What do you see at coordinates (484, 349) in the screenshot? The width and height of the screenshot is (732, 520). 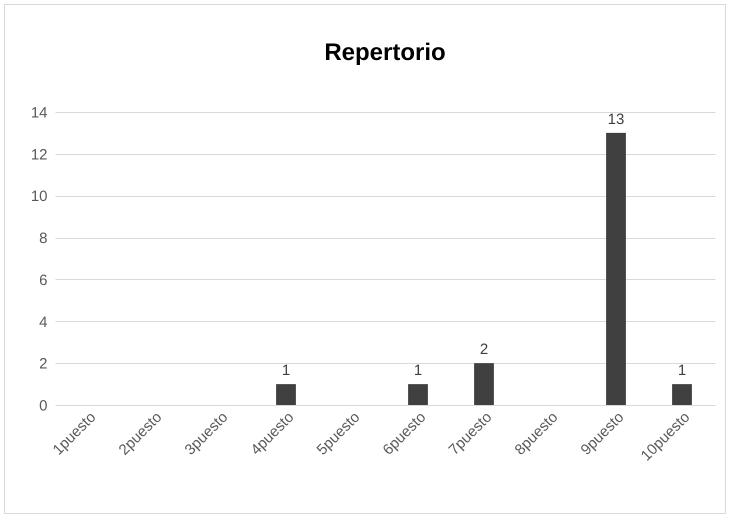 I see `data-label: 2` at bounding box center [484, 349].